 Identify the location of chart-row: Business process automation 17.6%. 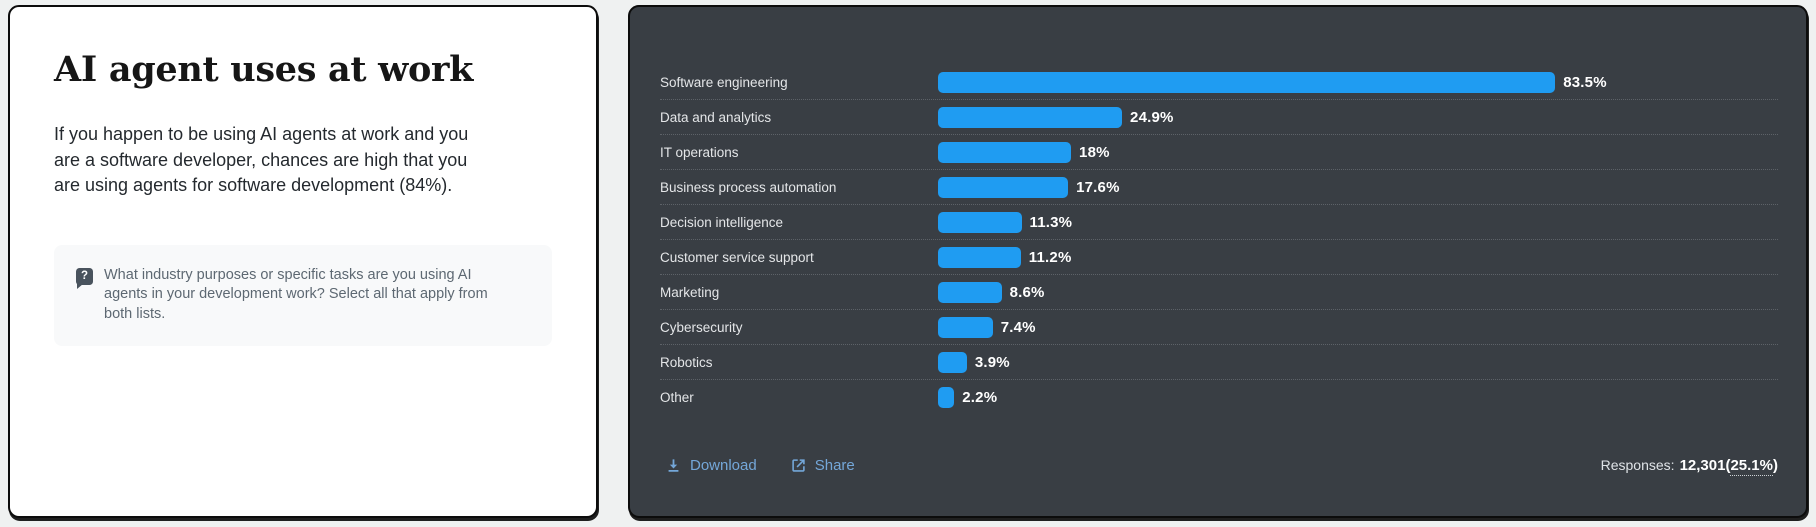
(1219, 187).